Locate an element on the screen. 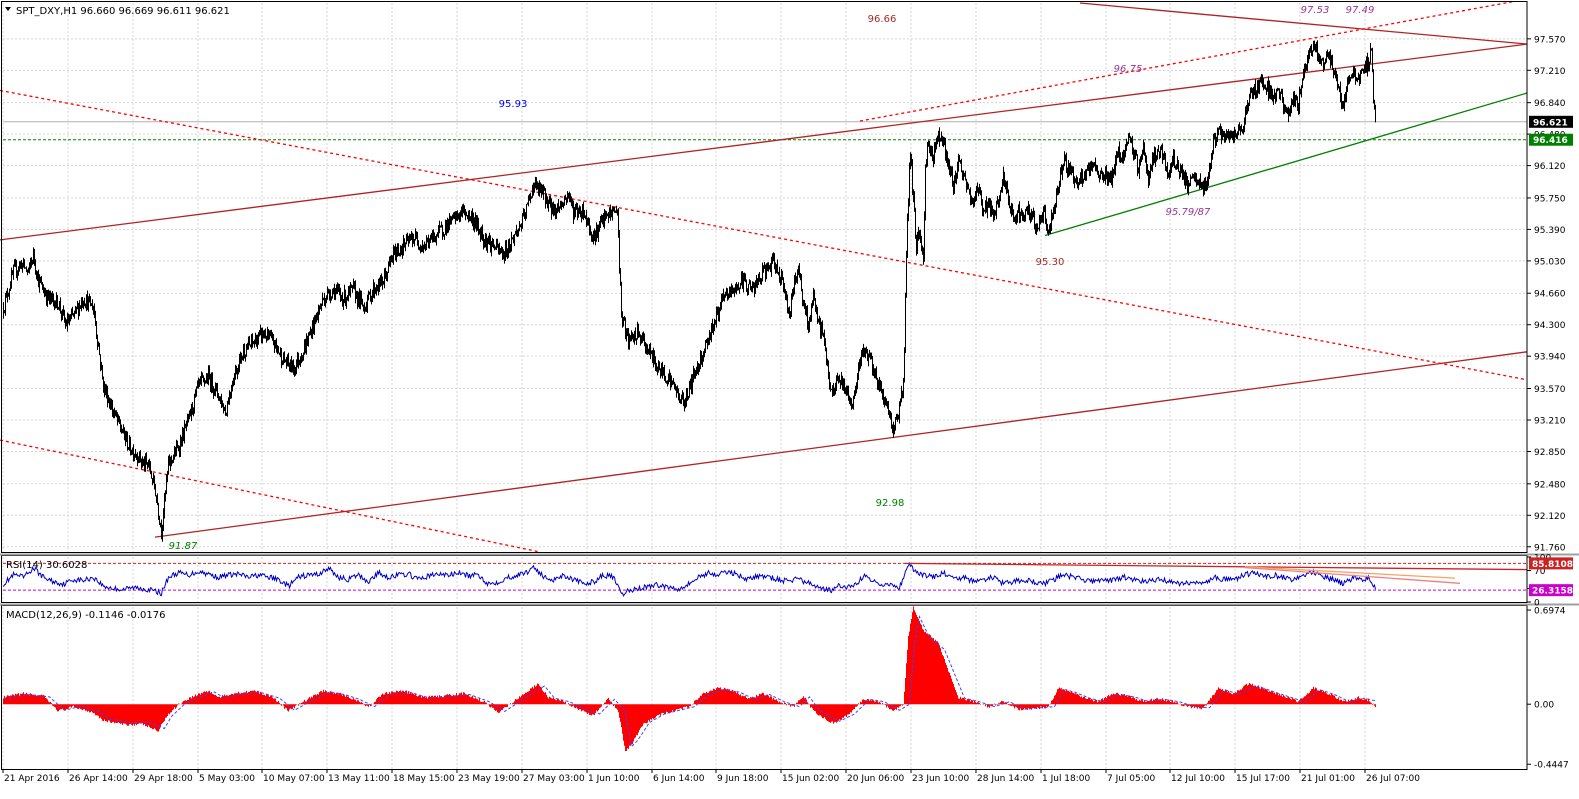 Image resolution: width=1579 pixels, height=799 pixels. macd-signal-line is located at coordinates (689, 681).